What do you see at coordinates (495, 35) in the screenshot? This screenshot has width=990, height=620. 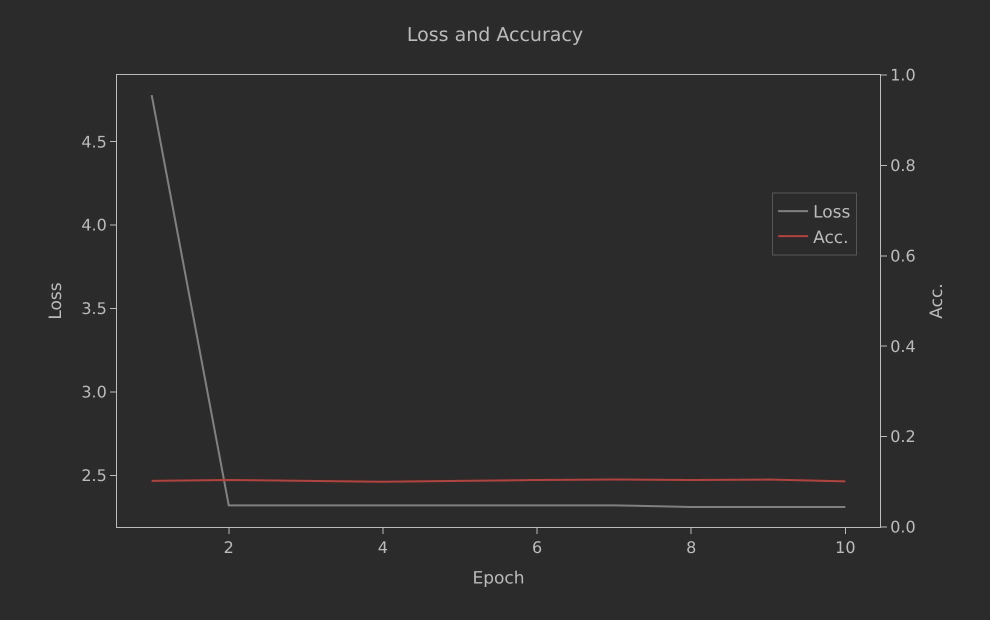 I see `chart-title: Loss and Accuracy` at bounding box center [495, 35].